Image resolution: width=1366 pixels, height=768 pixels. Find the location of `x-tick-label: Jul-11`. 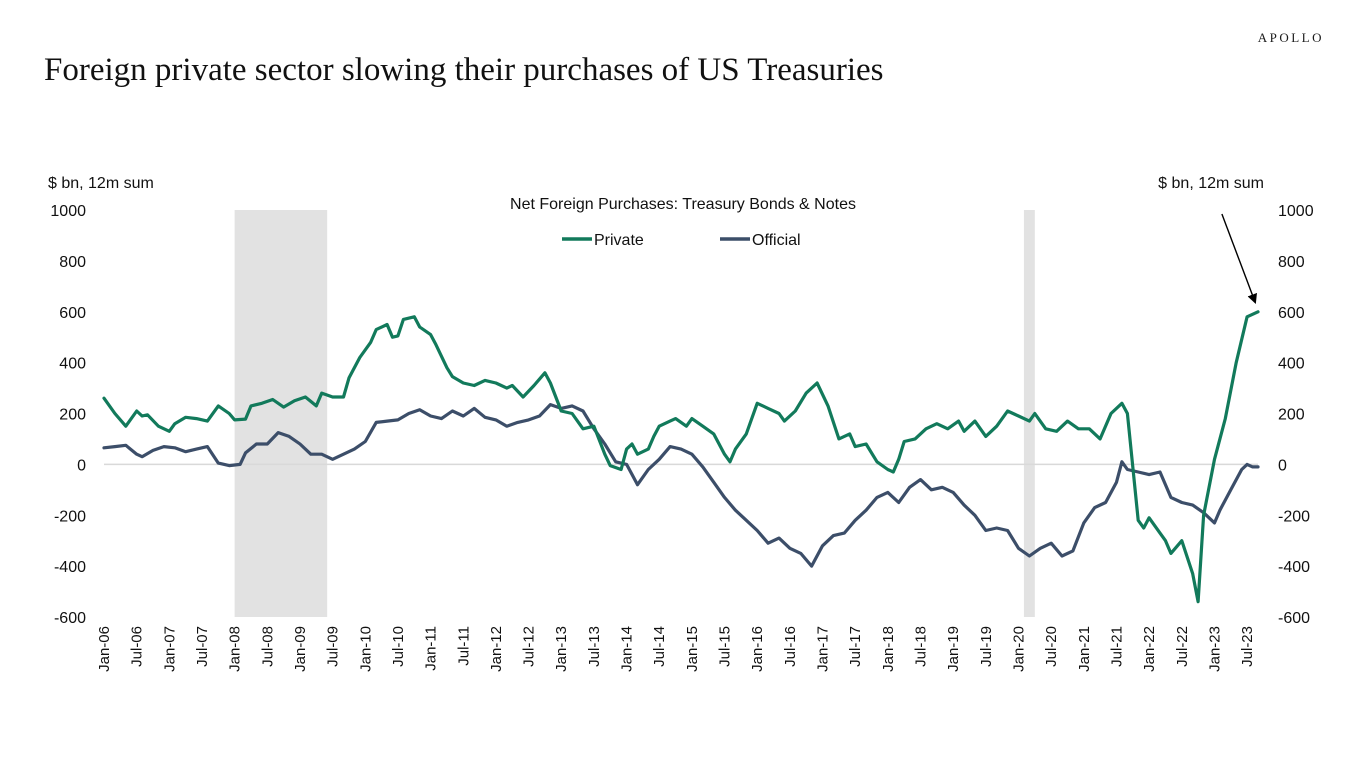

x-tick-label: Jul-11 is located at coordinates (463, 646).